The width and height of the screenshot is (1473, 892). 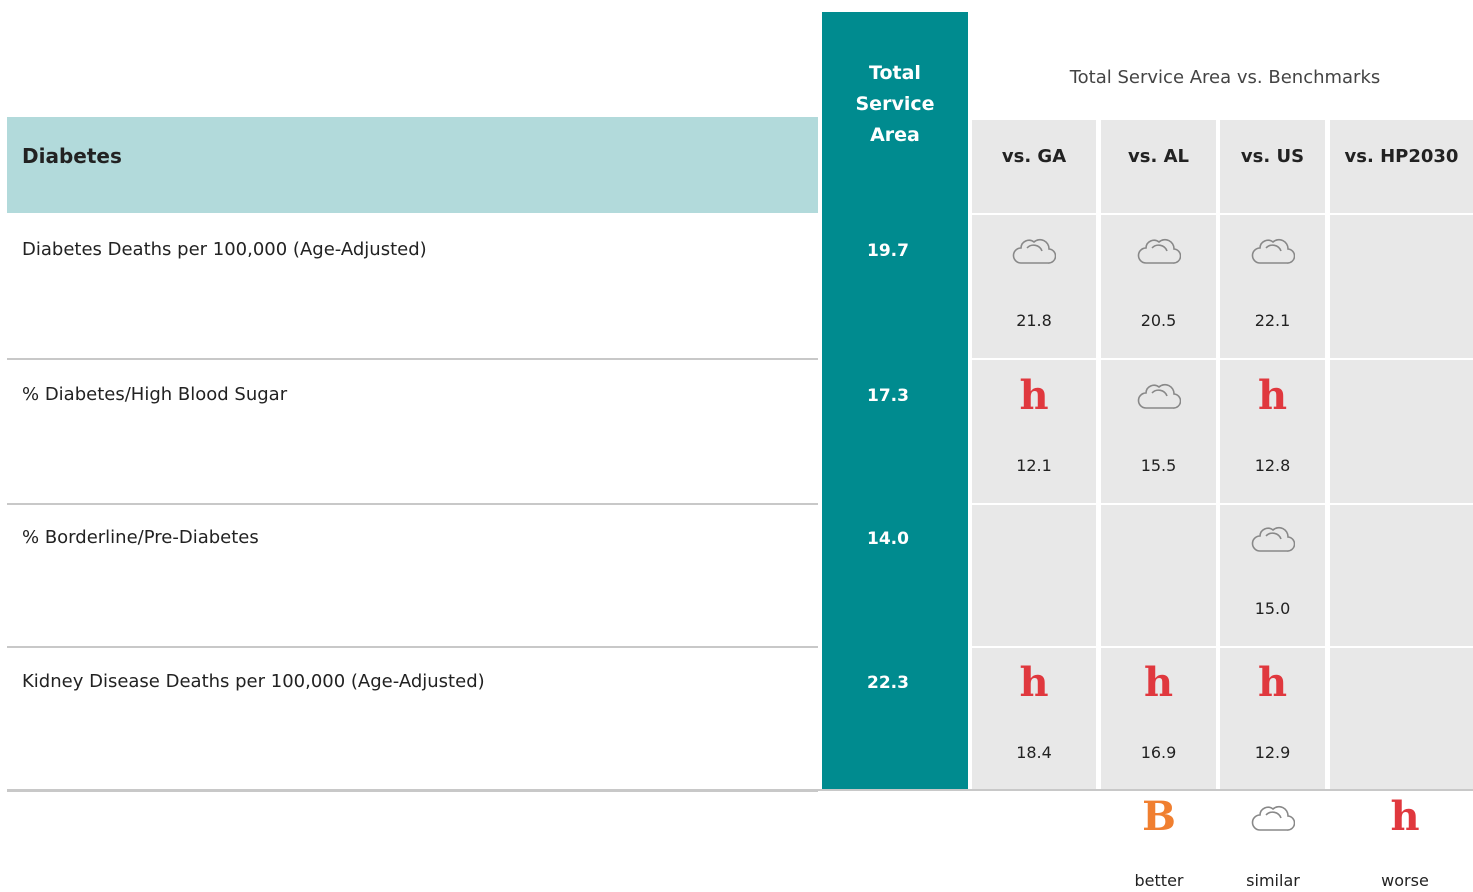 What do you see at coordinates (1273, 880) in the screenshot?
I see `legend-label: similar` at bounding box center [1273, 880].